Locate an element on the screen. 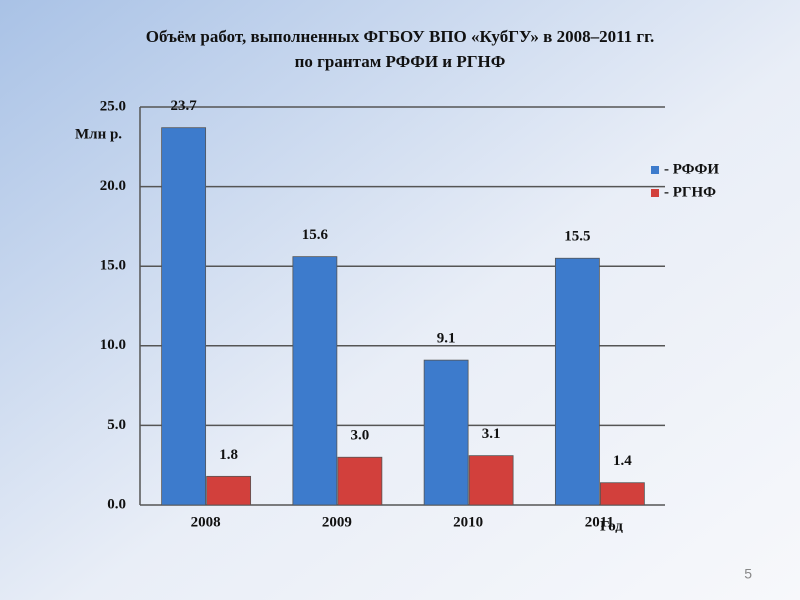 The width and height of the screenshot is (800, 600). y-tick-label: 20.0 is located at coordinates (113, 186).